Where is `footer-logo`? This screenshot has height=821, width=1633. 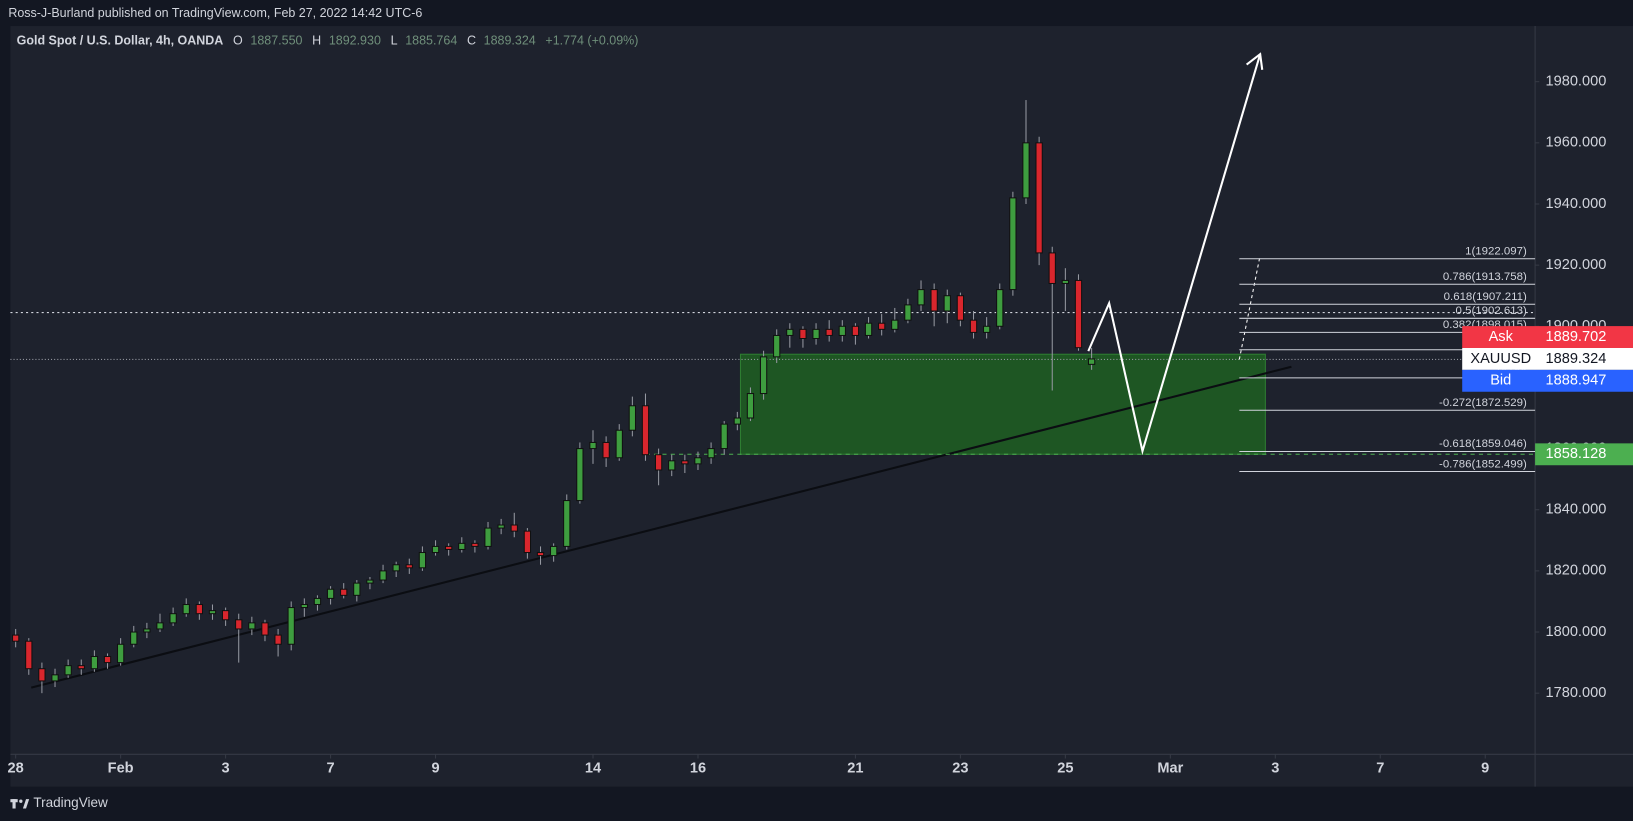 footer-logo is located at coordinates (20, 804).